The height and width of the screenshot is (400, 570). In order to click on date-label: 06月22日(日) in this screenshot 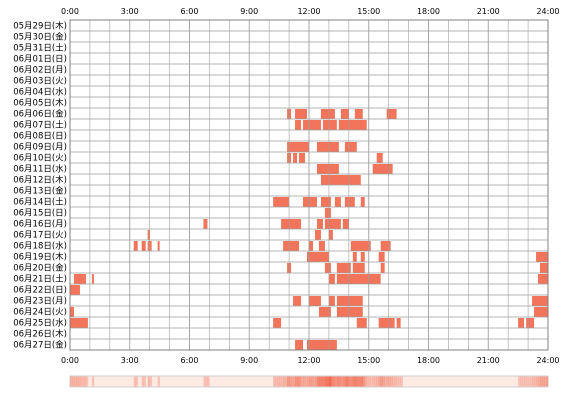, I will do `click(40, 291)`.